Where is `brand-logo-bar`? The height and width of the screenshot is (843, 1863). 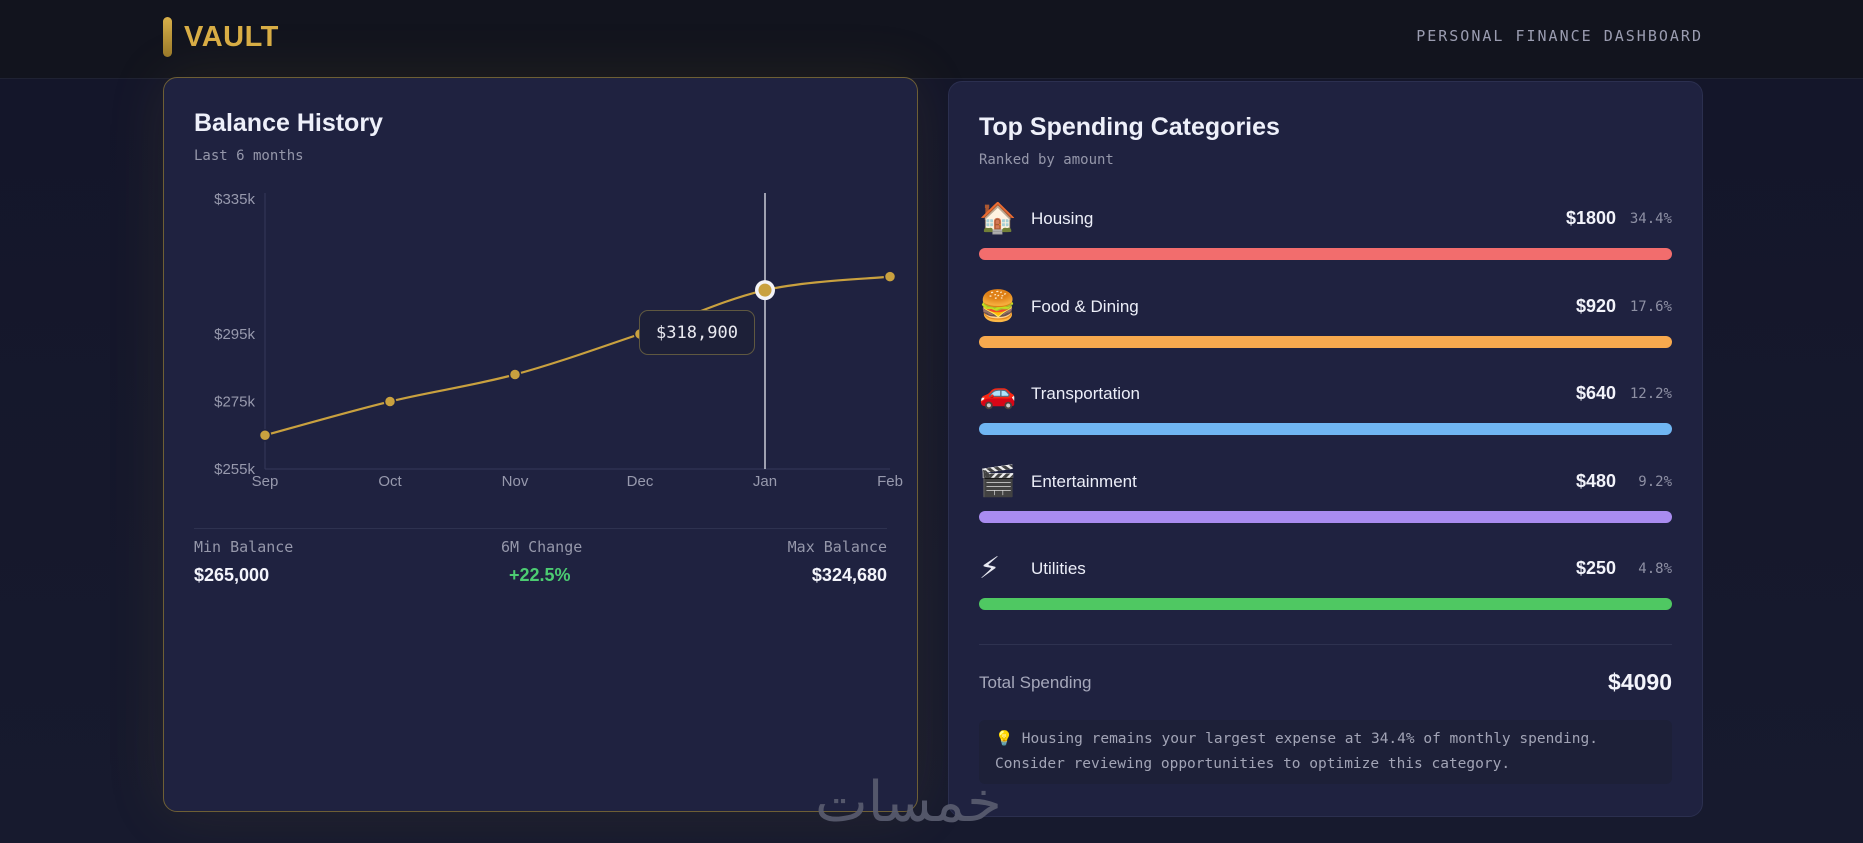
brand-logo-bar is located at coordinates (167, 37).